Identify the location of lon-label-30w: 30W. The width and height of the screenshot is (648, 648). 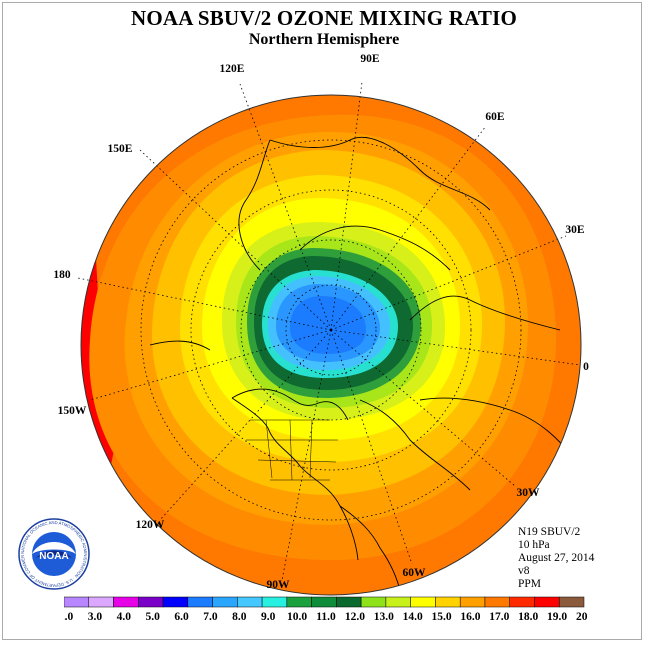
(529, 493).